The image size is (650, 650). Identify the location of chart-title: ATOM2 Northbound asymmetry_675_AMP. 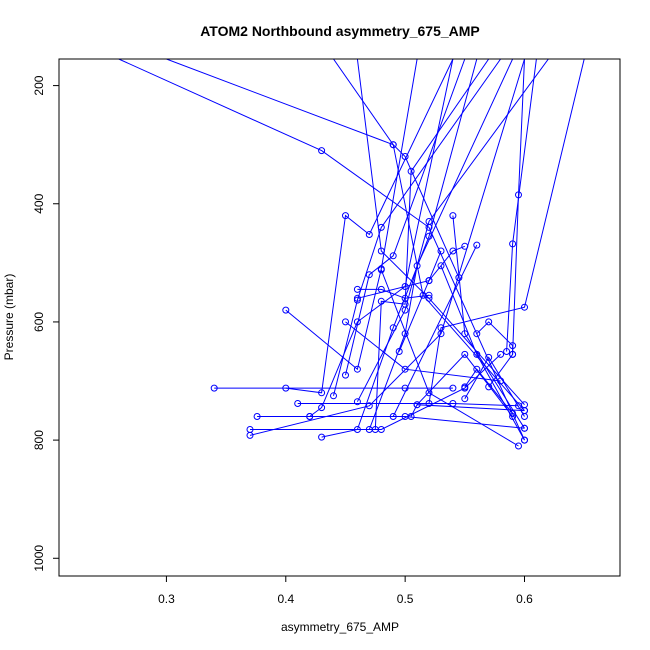
(340, 31).